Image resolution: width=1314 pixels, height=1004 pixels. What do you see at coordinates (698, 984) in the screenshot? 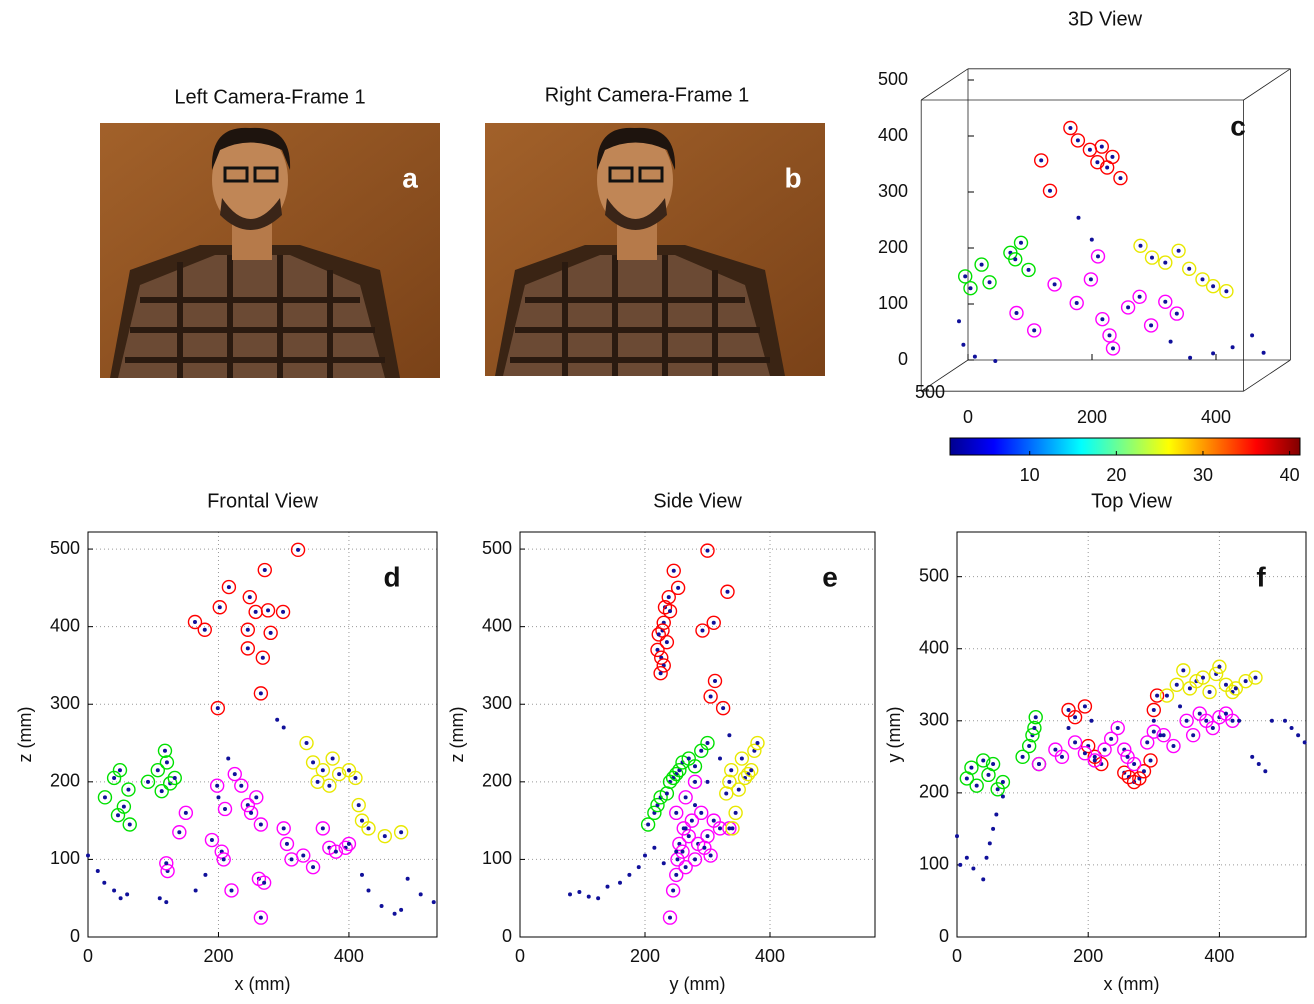
I see `x-axis-label: y (mm)` at bounding box center [698, 984].